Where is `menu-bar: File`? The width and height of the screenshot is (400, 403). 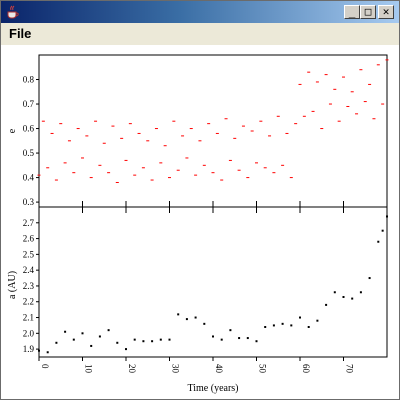 menu-bar: File is located at coordinates (200, 34).